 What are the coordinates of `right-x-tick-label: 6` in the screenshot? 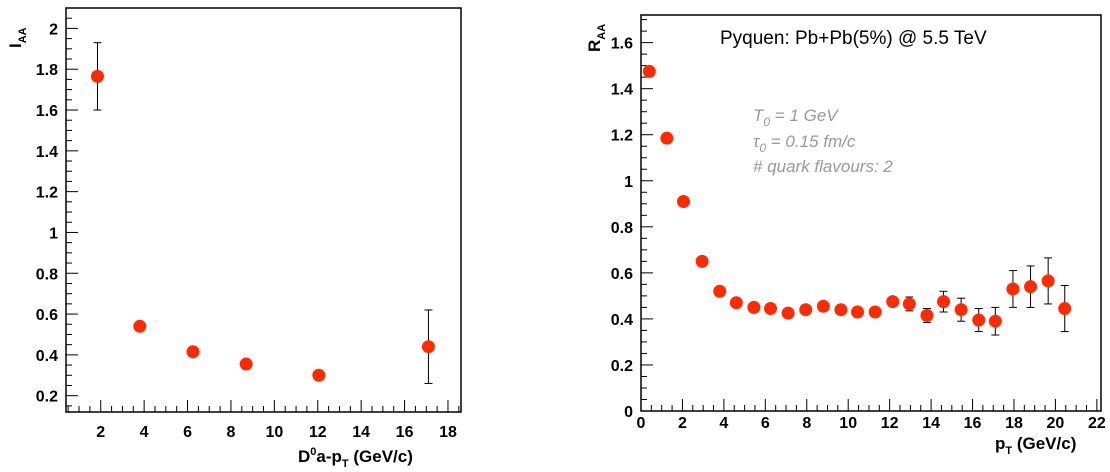 It's located at (765, 423).